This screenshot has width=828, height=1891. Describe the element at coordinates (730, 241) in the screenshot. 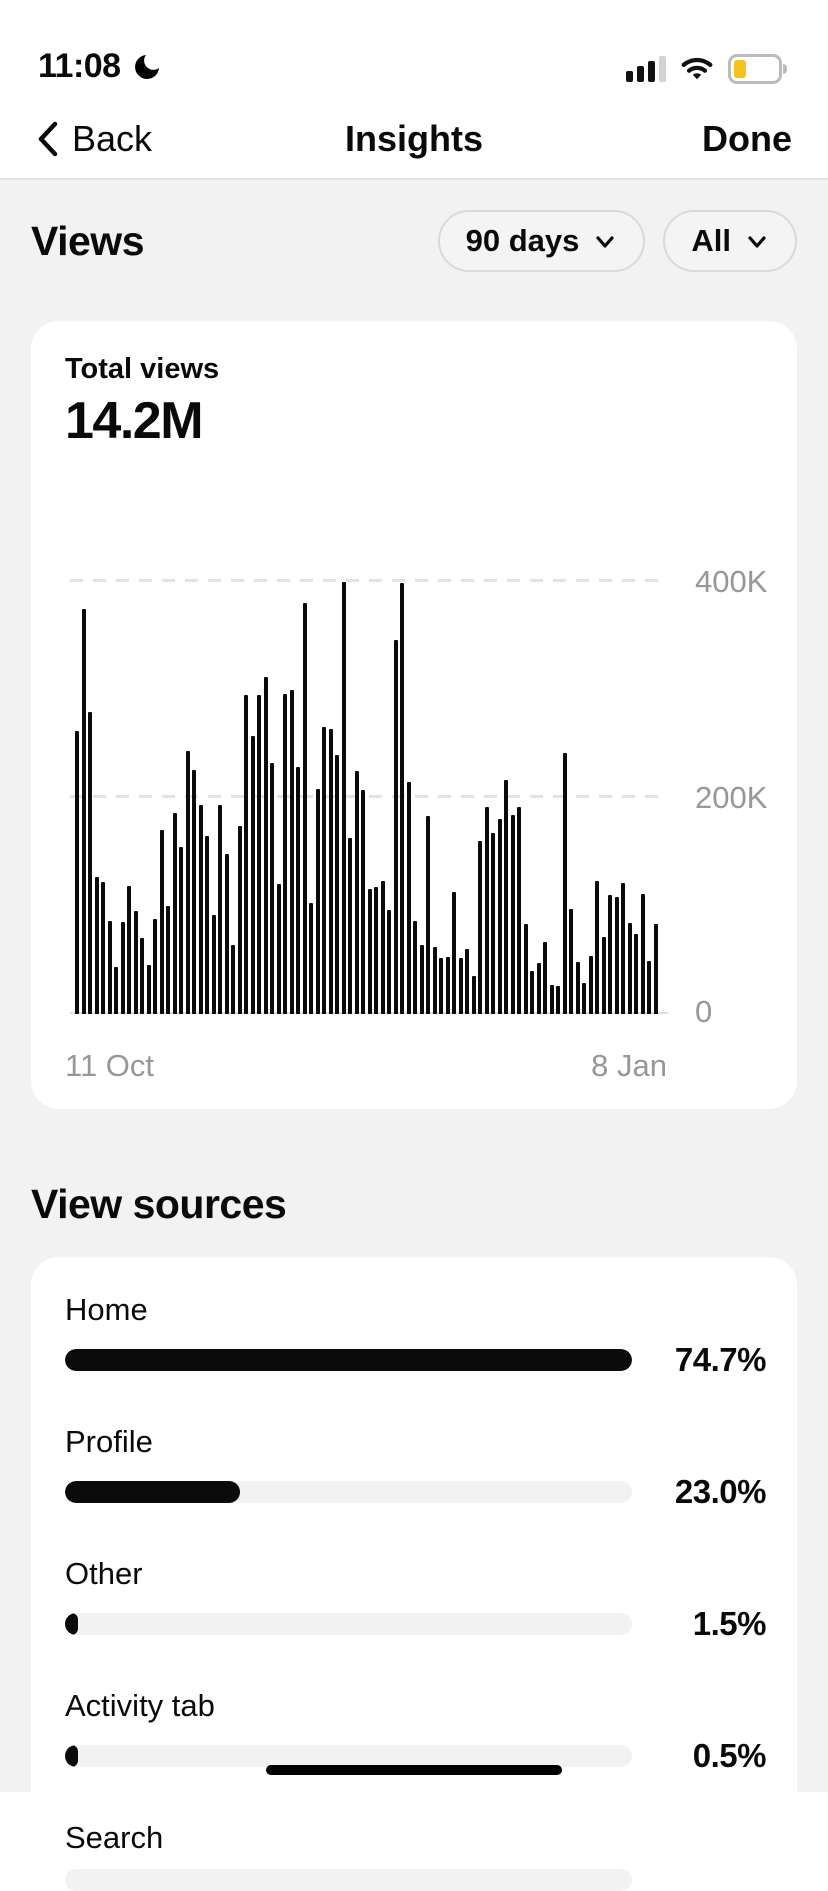

I see `scope-filter-dropdown: All` at that location.